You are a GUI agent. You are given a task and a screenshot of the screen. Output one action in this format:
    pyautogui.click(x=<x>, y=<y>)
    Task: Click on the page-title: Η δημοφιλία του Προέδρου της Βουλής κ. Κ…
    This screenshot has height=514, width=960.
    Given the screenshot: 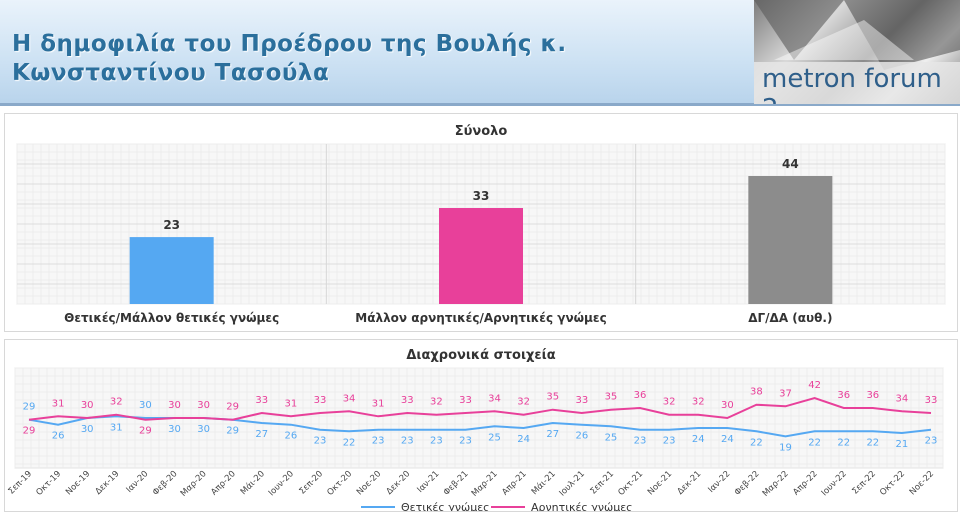 What is the action you would take?
    pyautogui.click(x=289, y=58)
    